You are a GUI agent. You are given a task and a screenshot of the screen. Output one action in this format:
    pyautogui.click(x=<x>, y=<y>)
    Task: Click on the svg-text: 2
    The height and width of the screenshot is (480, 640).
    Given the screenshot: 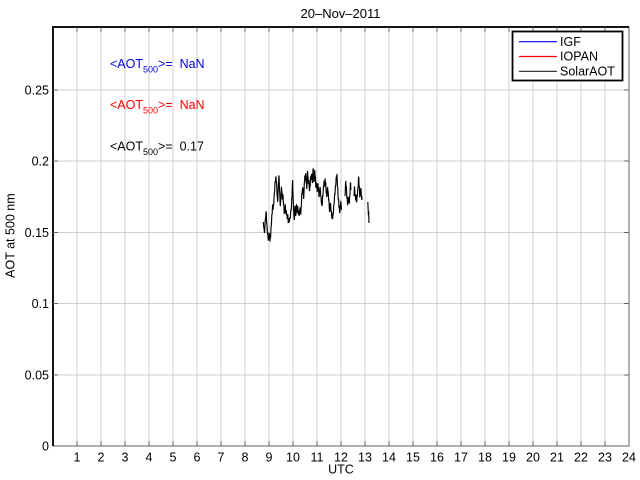 What is the action you would take?
    pyautogui.click(x=101, y=458)
    